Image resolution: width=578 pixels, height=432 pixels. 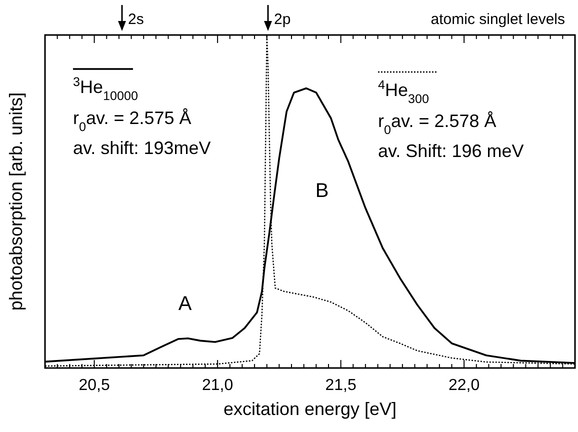 What do you see at coordinates (310, 409) in the screenshot?
I see `x-axis-title: excitation energy [eV]` at bounding box center [310, 409].